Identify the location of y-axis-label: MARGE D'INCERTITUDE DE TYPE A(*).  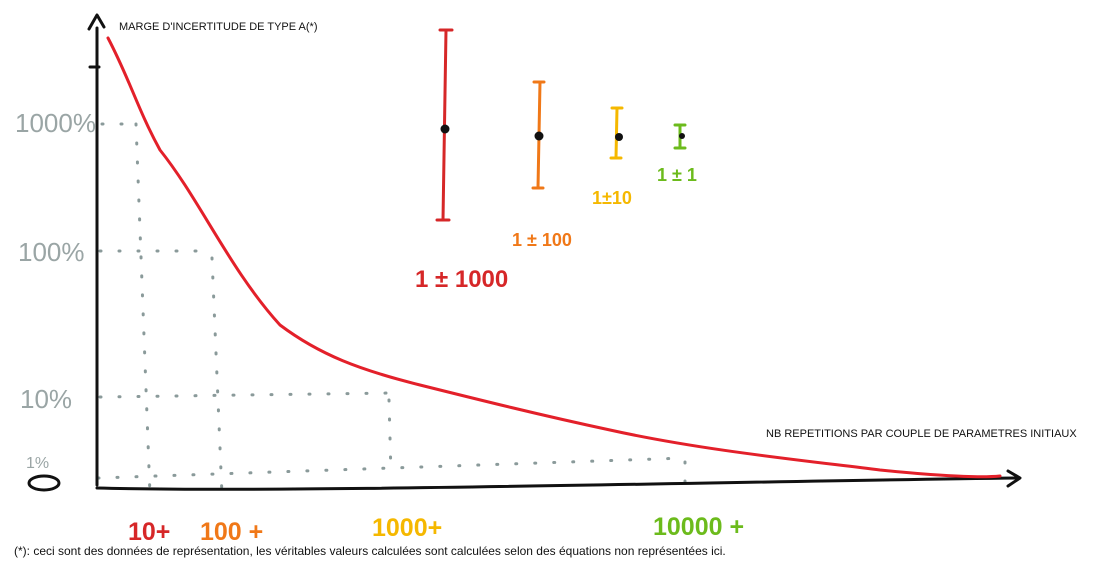
(218, 27).